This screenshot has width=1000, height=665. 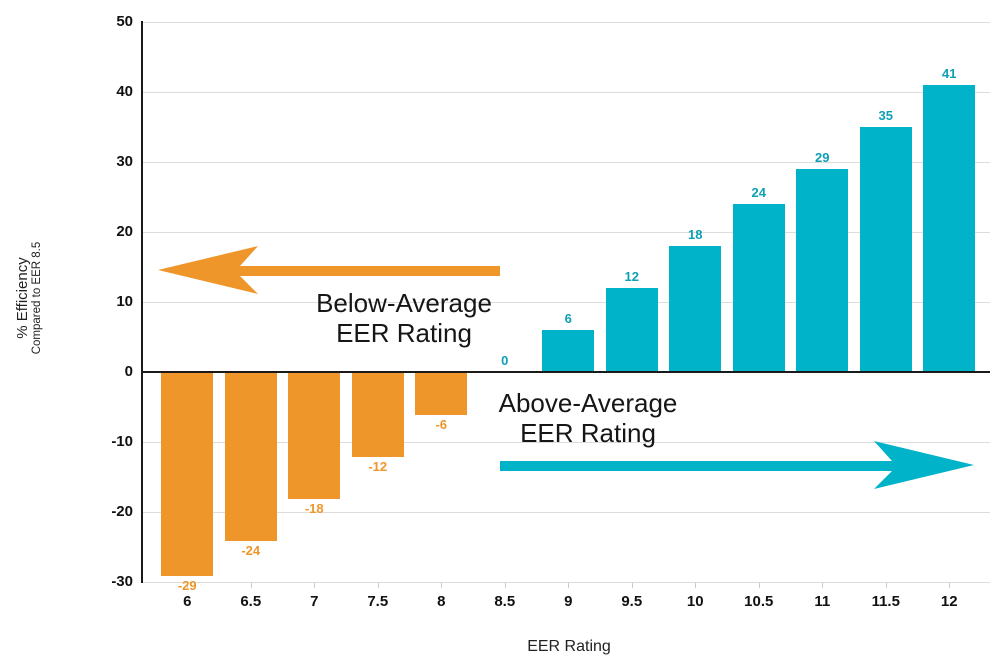 I want to click on y-tick-label--10: -10, so click(x=122, y=441).